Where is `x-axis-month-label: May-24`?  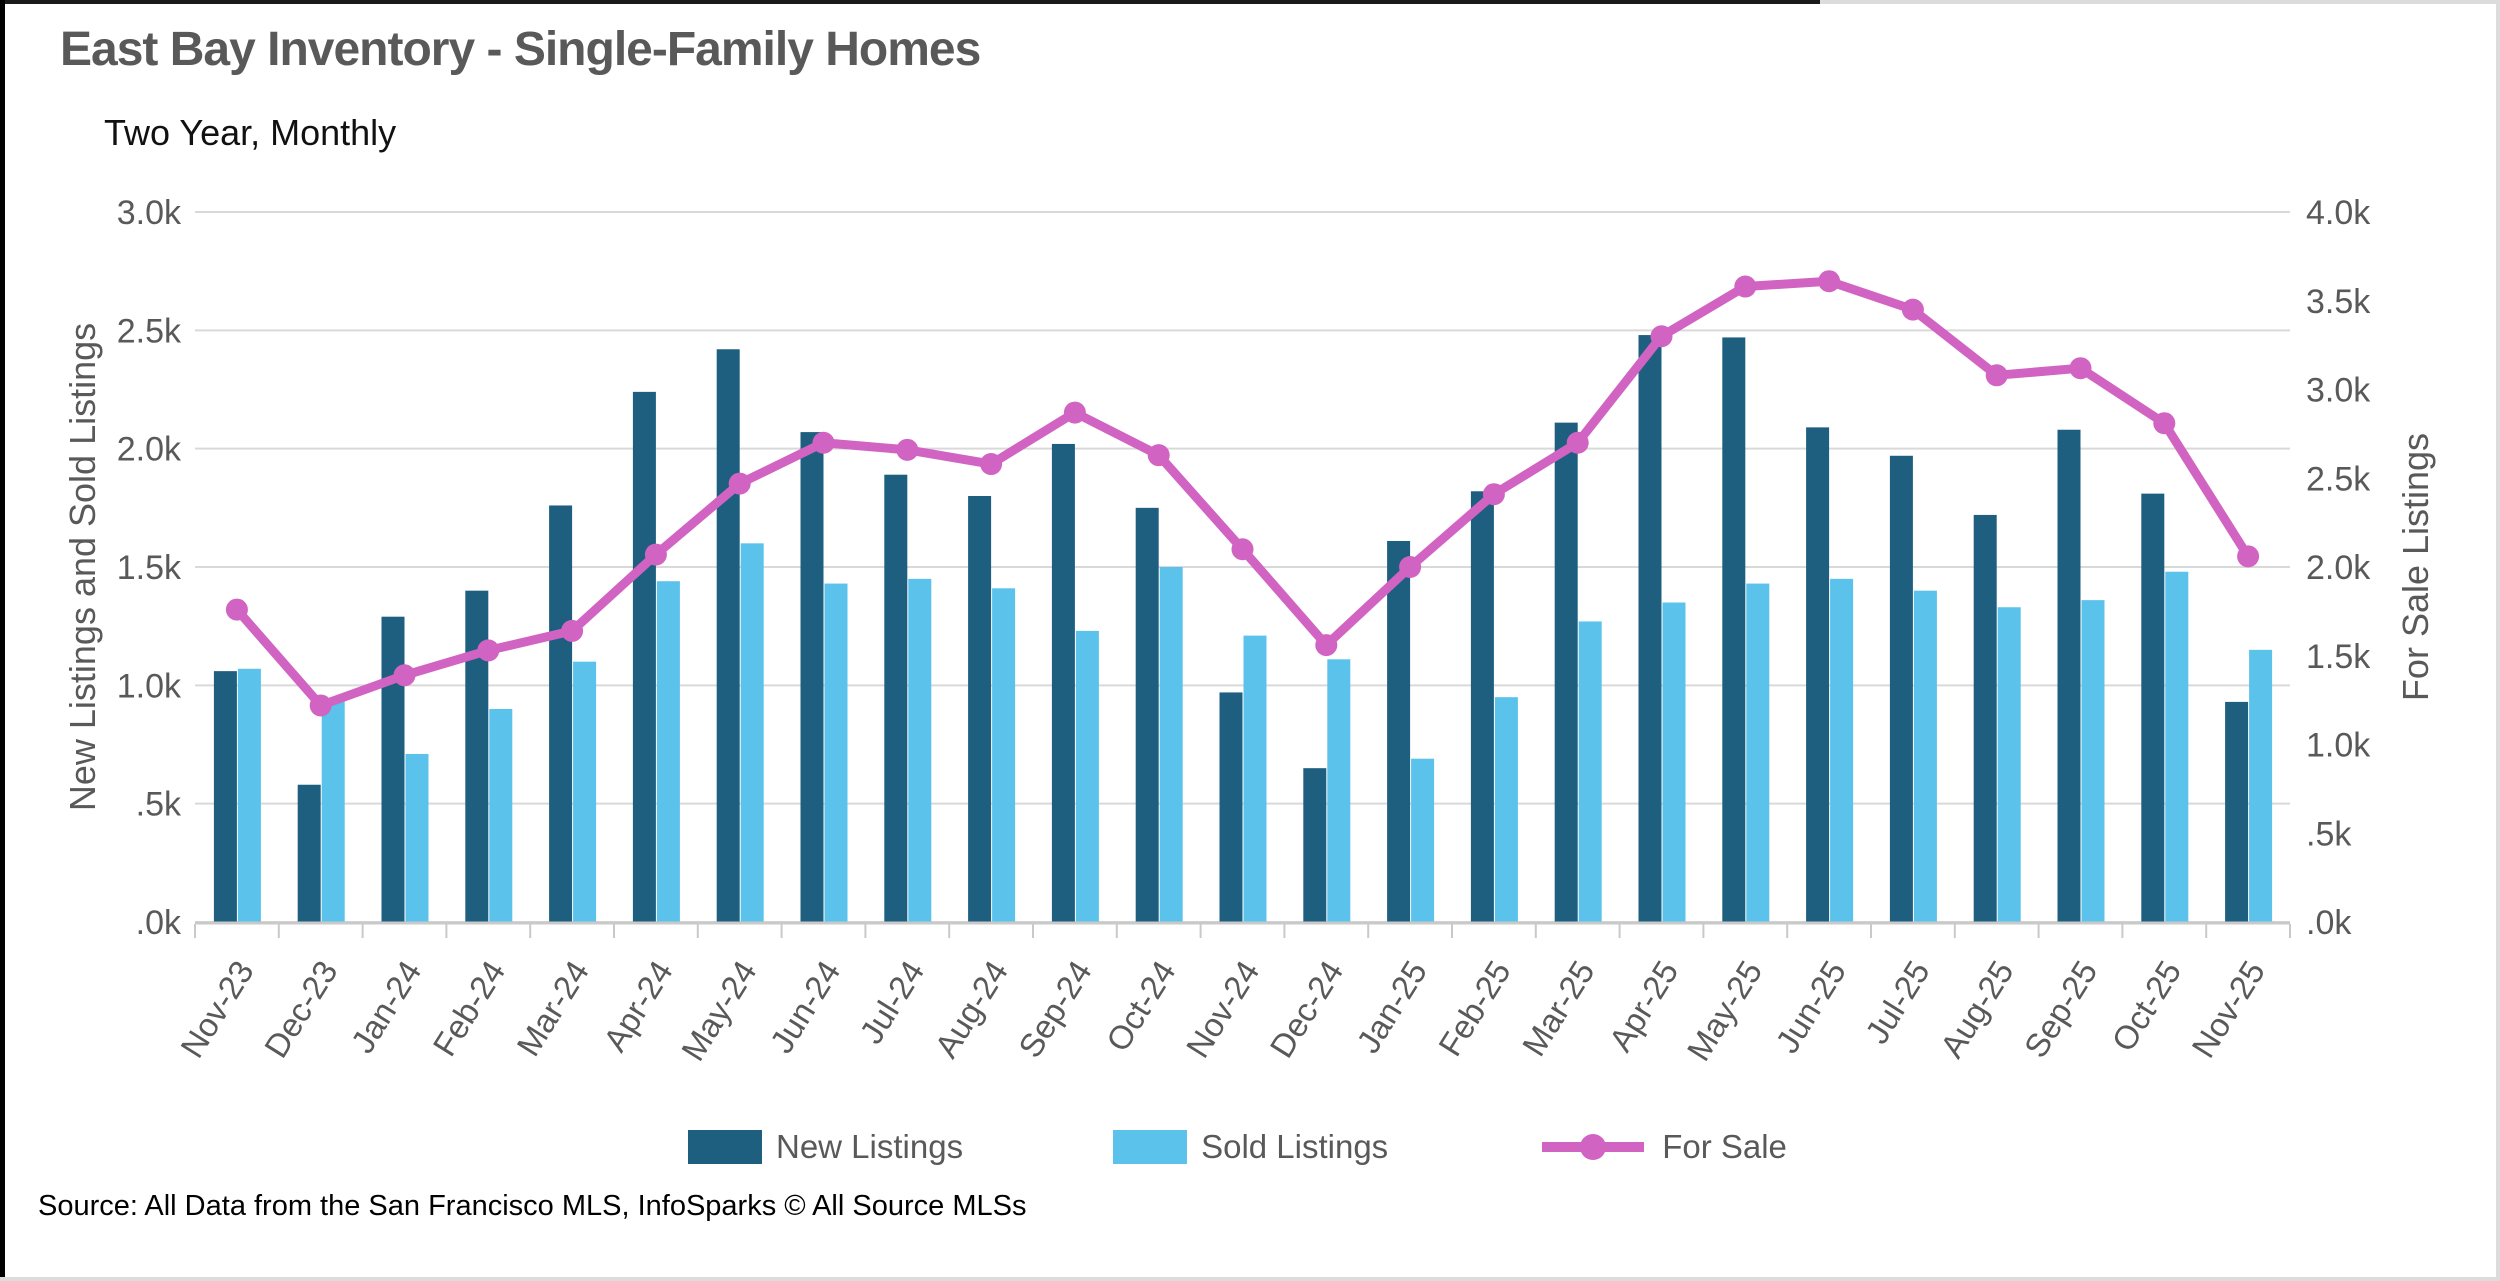 x-axis-month-label: May-24 is located at coordinates (719, 1010).